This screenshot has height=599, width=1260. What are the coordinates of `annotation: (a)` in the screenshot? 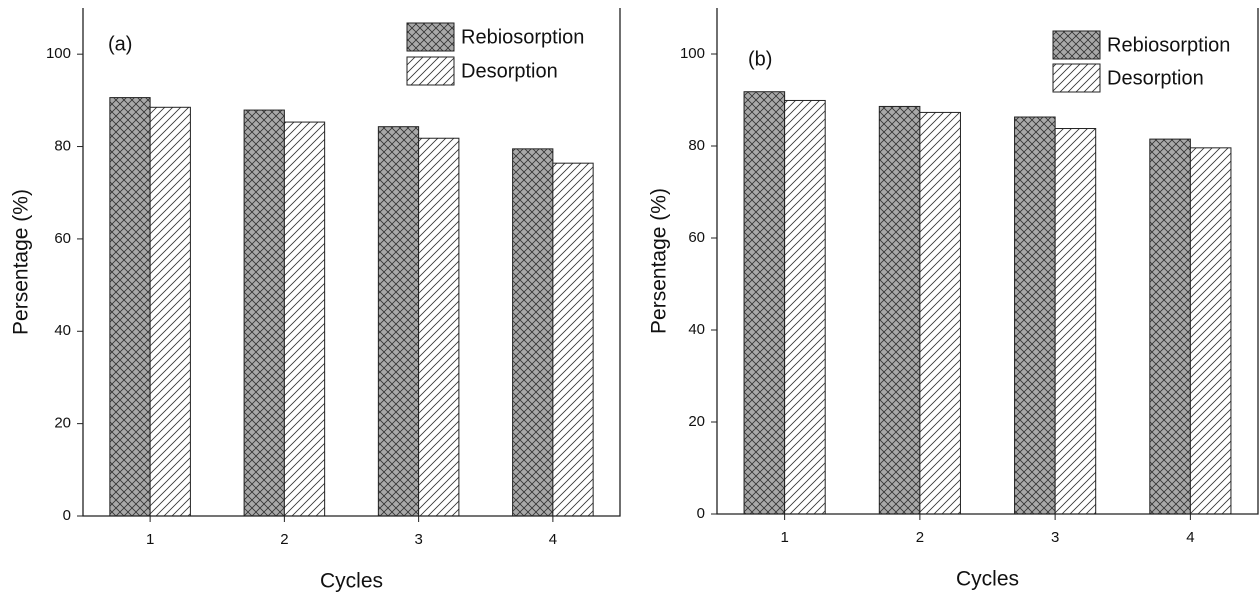 It's located at (120, 44).